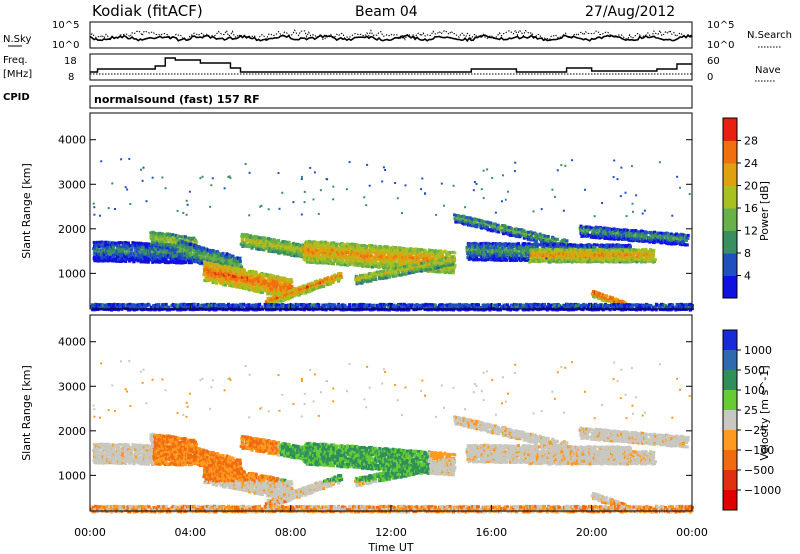 The height and width of the screenshot is (554, 800). I want to click on nave-tick-top: 60, so click(713, 61).